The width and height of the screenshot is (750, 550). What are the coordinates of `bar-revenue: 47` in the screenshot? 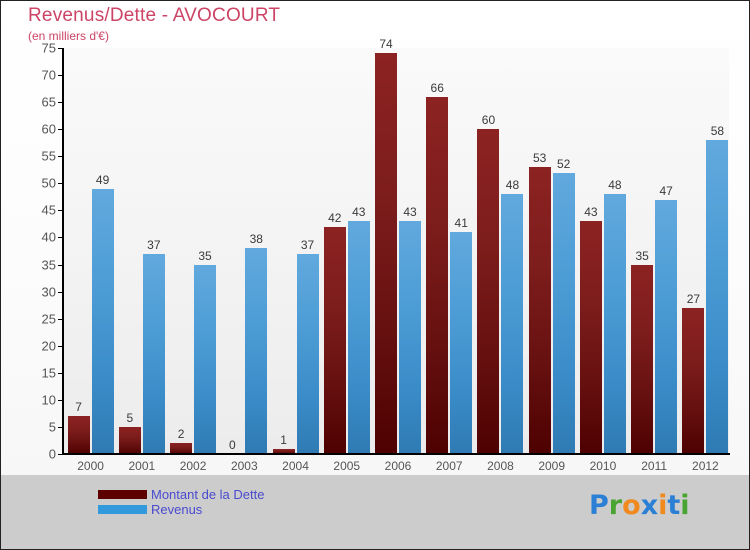 It's located at (666, 319).